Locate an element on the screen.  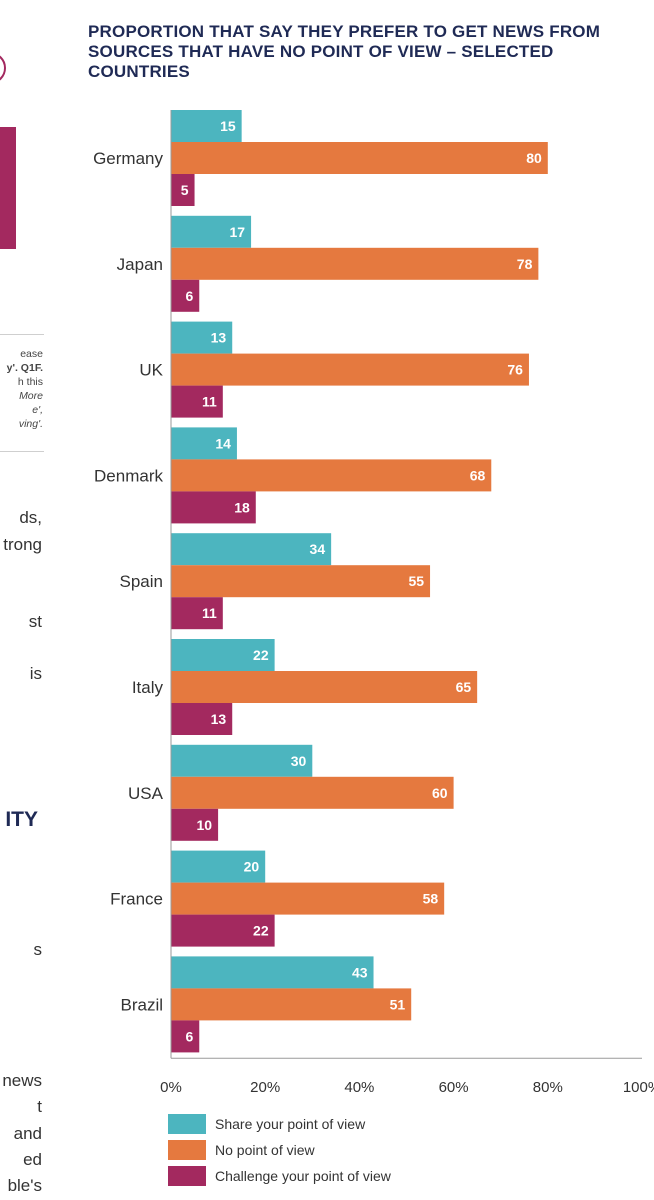
data-label: 20 is located at coordinates (252, 867).